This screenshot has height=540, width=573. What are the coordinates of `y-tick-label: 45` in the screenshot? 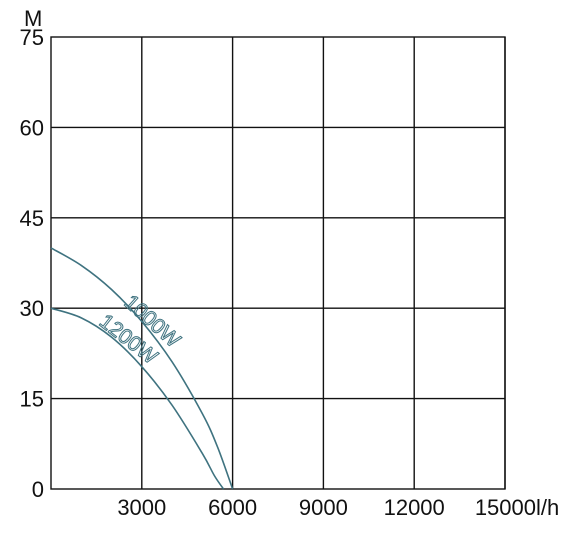 It's located at (32, 218).